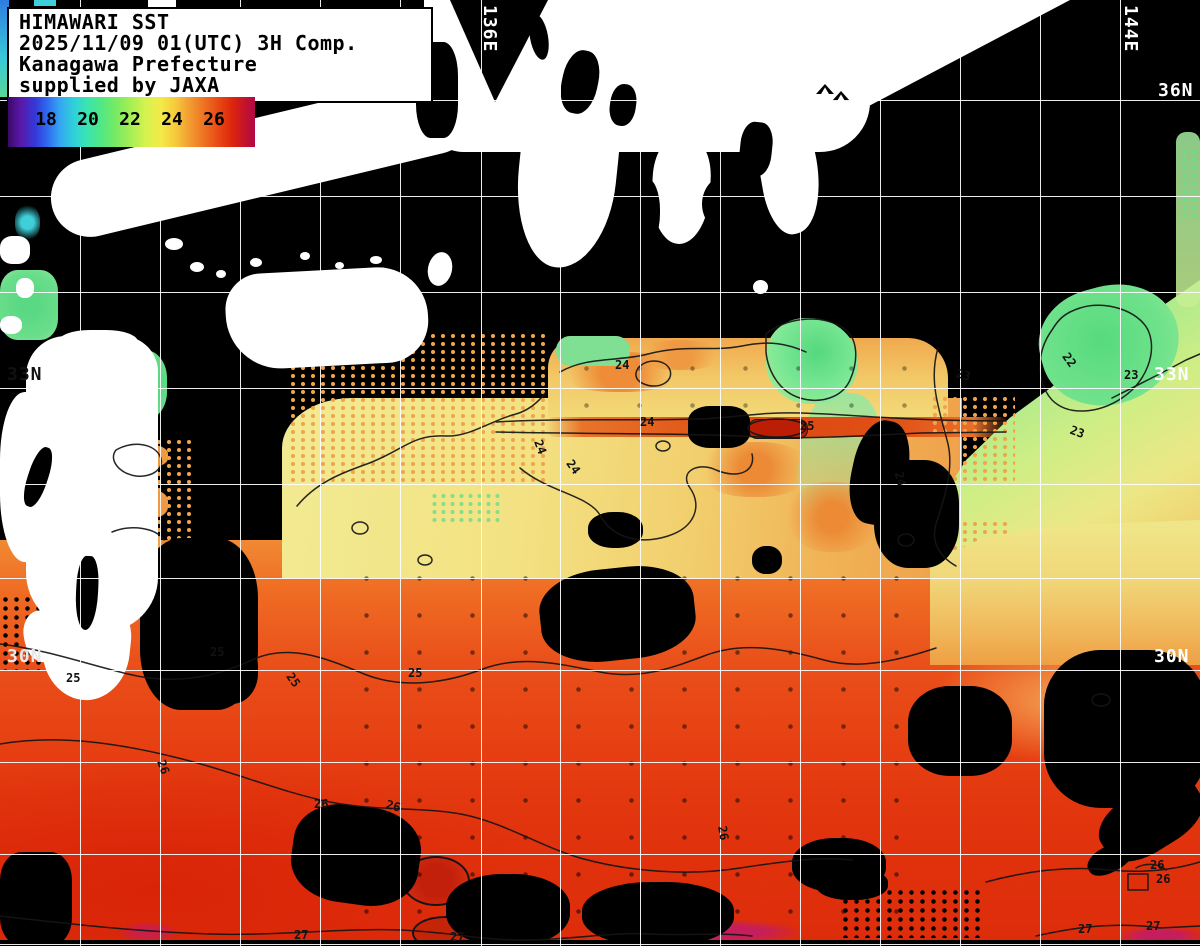 The image size is (1200, 946). Describe the element at coordinates (162, 4) in the screenshot. I see `land-top-sliver` at that location.